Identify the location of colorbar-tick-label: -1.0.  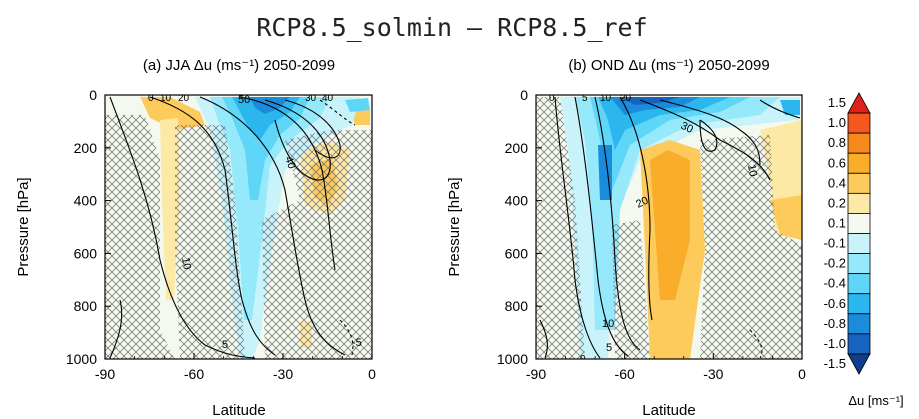
(835, 343).